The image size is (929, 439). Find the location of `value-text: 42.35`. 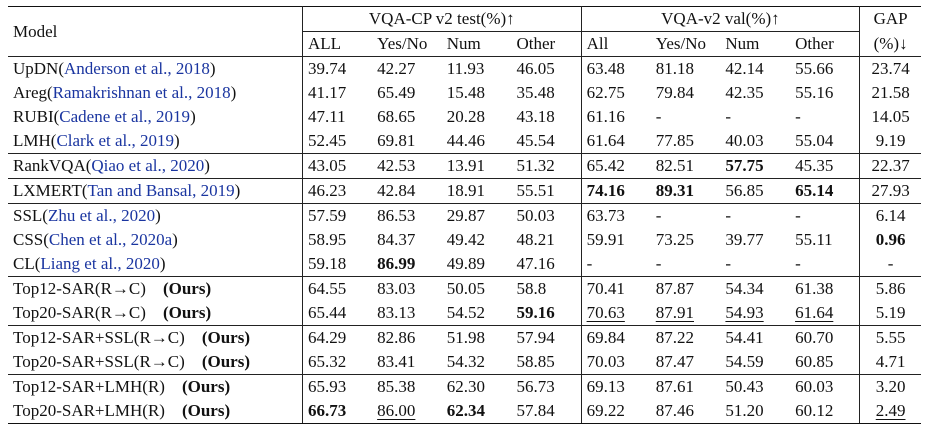

value-text: 42.35 is located at coordinates (744, 92).